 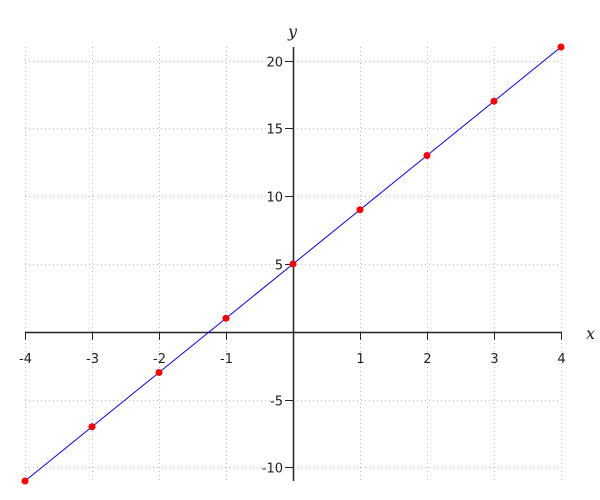 I want to click on x-tick-label: 3, so click(x=494, y=359).